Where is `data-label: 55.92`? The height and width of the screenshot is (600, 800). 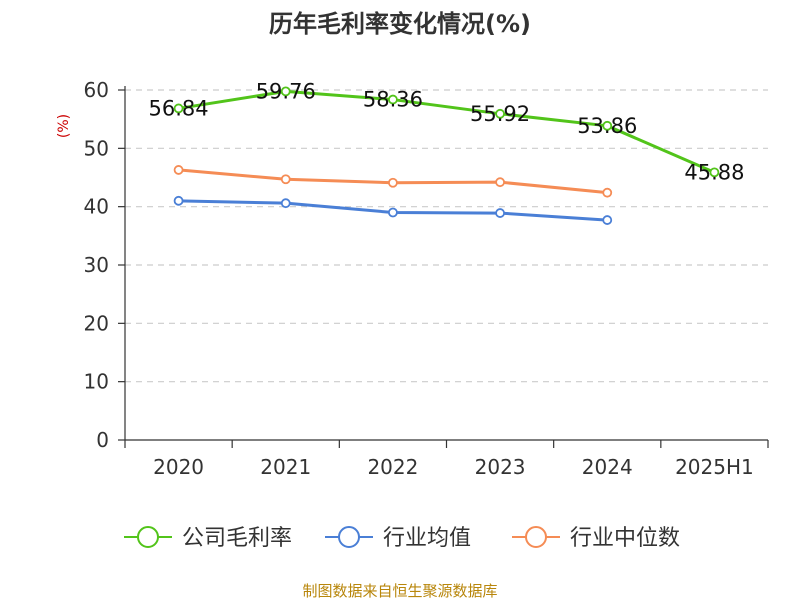
data-label: 55.92 is located at coordinates (500, 114).